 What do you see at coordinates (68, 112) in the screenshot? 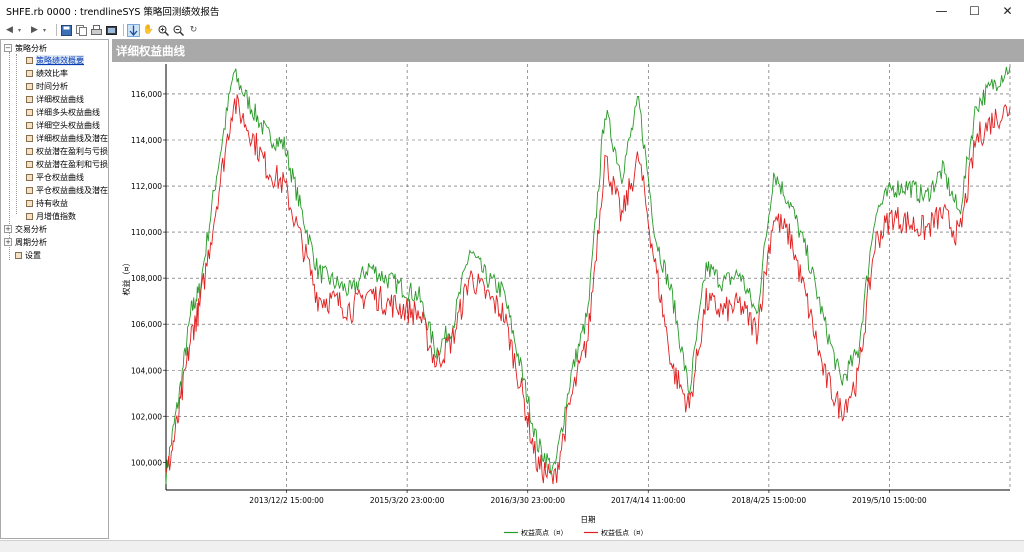
I see `tree-label: 详细多头权益曲线` at bounding box center [68, 112].